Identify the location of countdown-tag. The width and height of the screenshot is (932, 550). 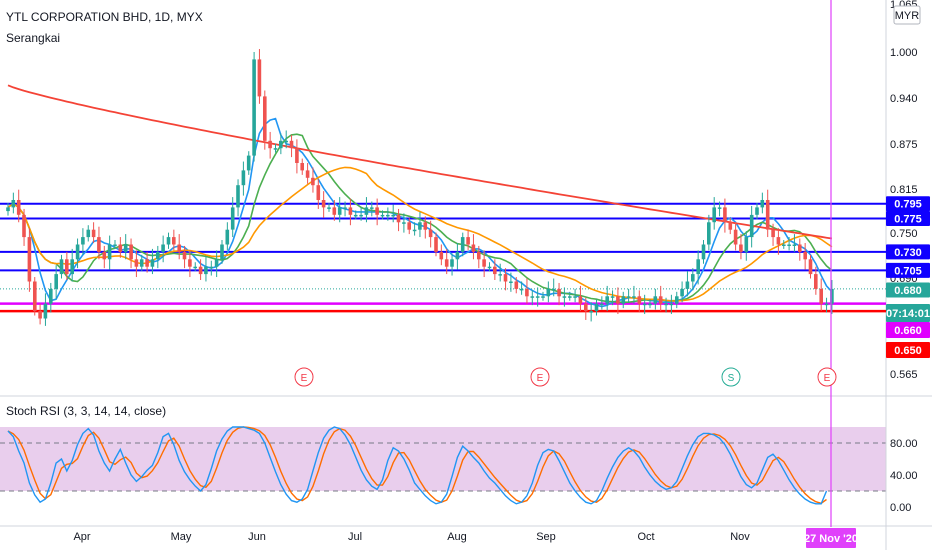
(908, 313).